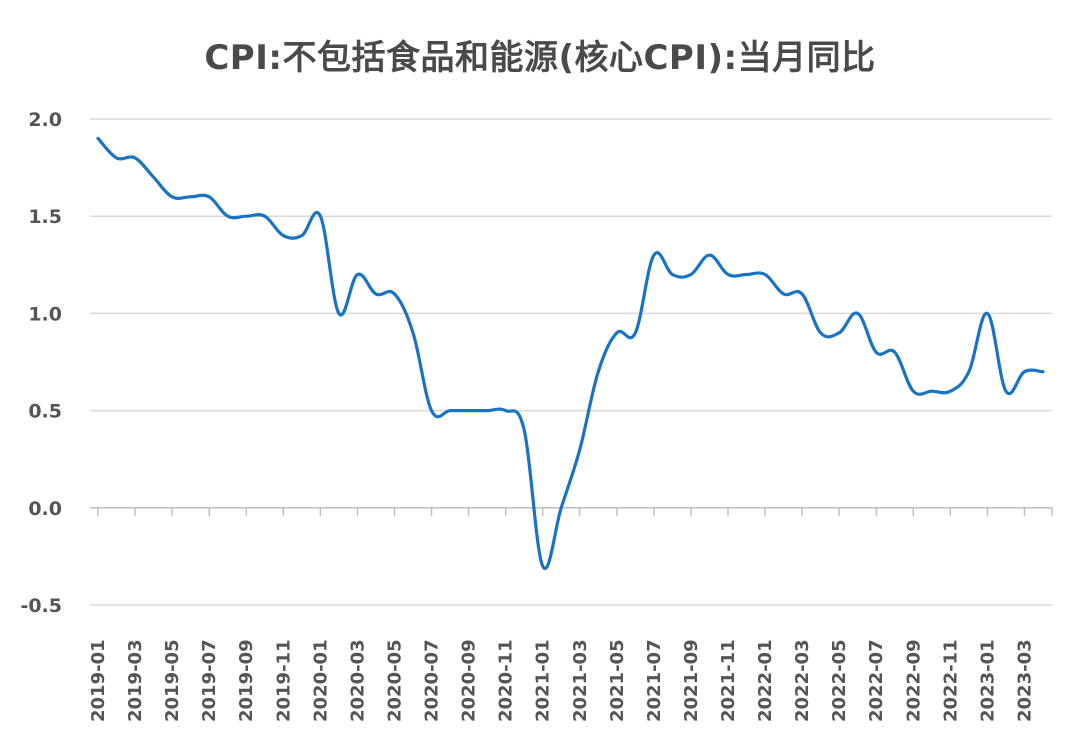 Image resolution: width=1080 pixels, height=735 pixels. What do you see at coordinates (394, 680) in the screenshot?
I see `x-tick-label: 2020-05` at bounding box center [394, 680].